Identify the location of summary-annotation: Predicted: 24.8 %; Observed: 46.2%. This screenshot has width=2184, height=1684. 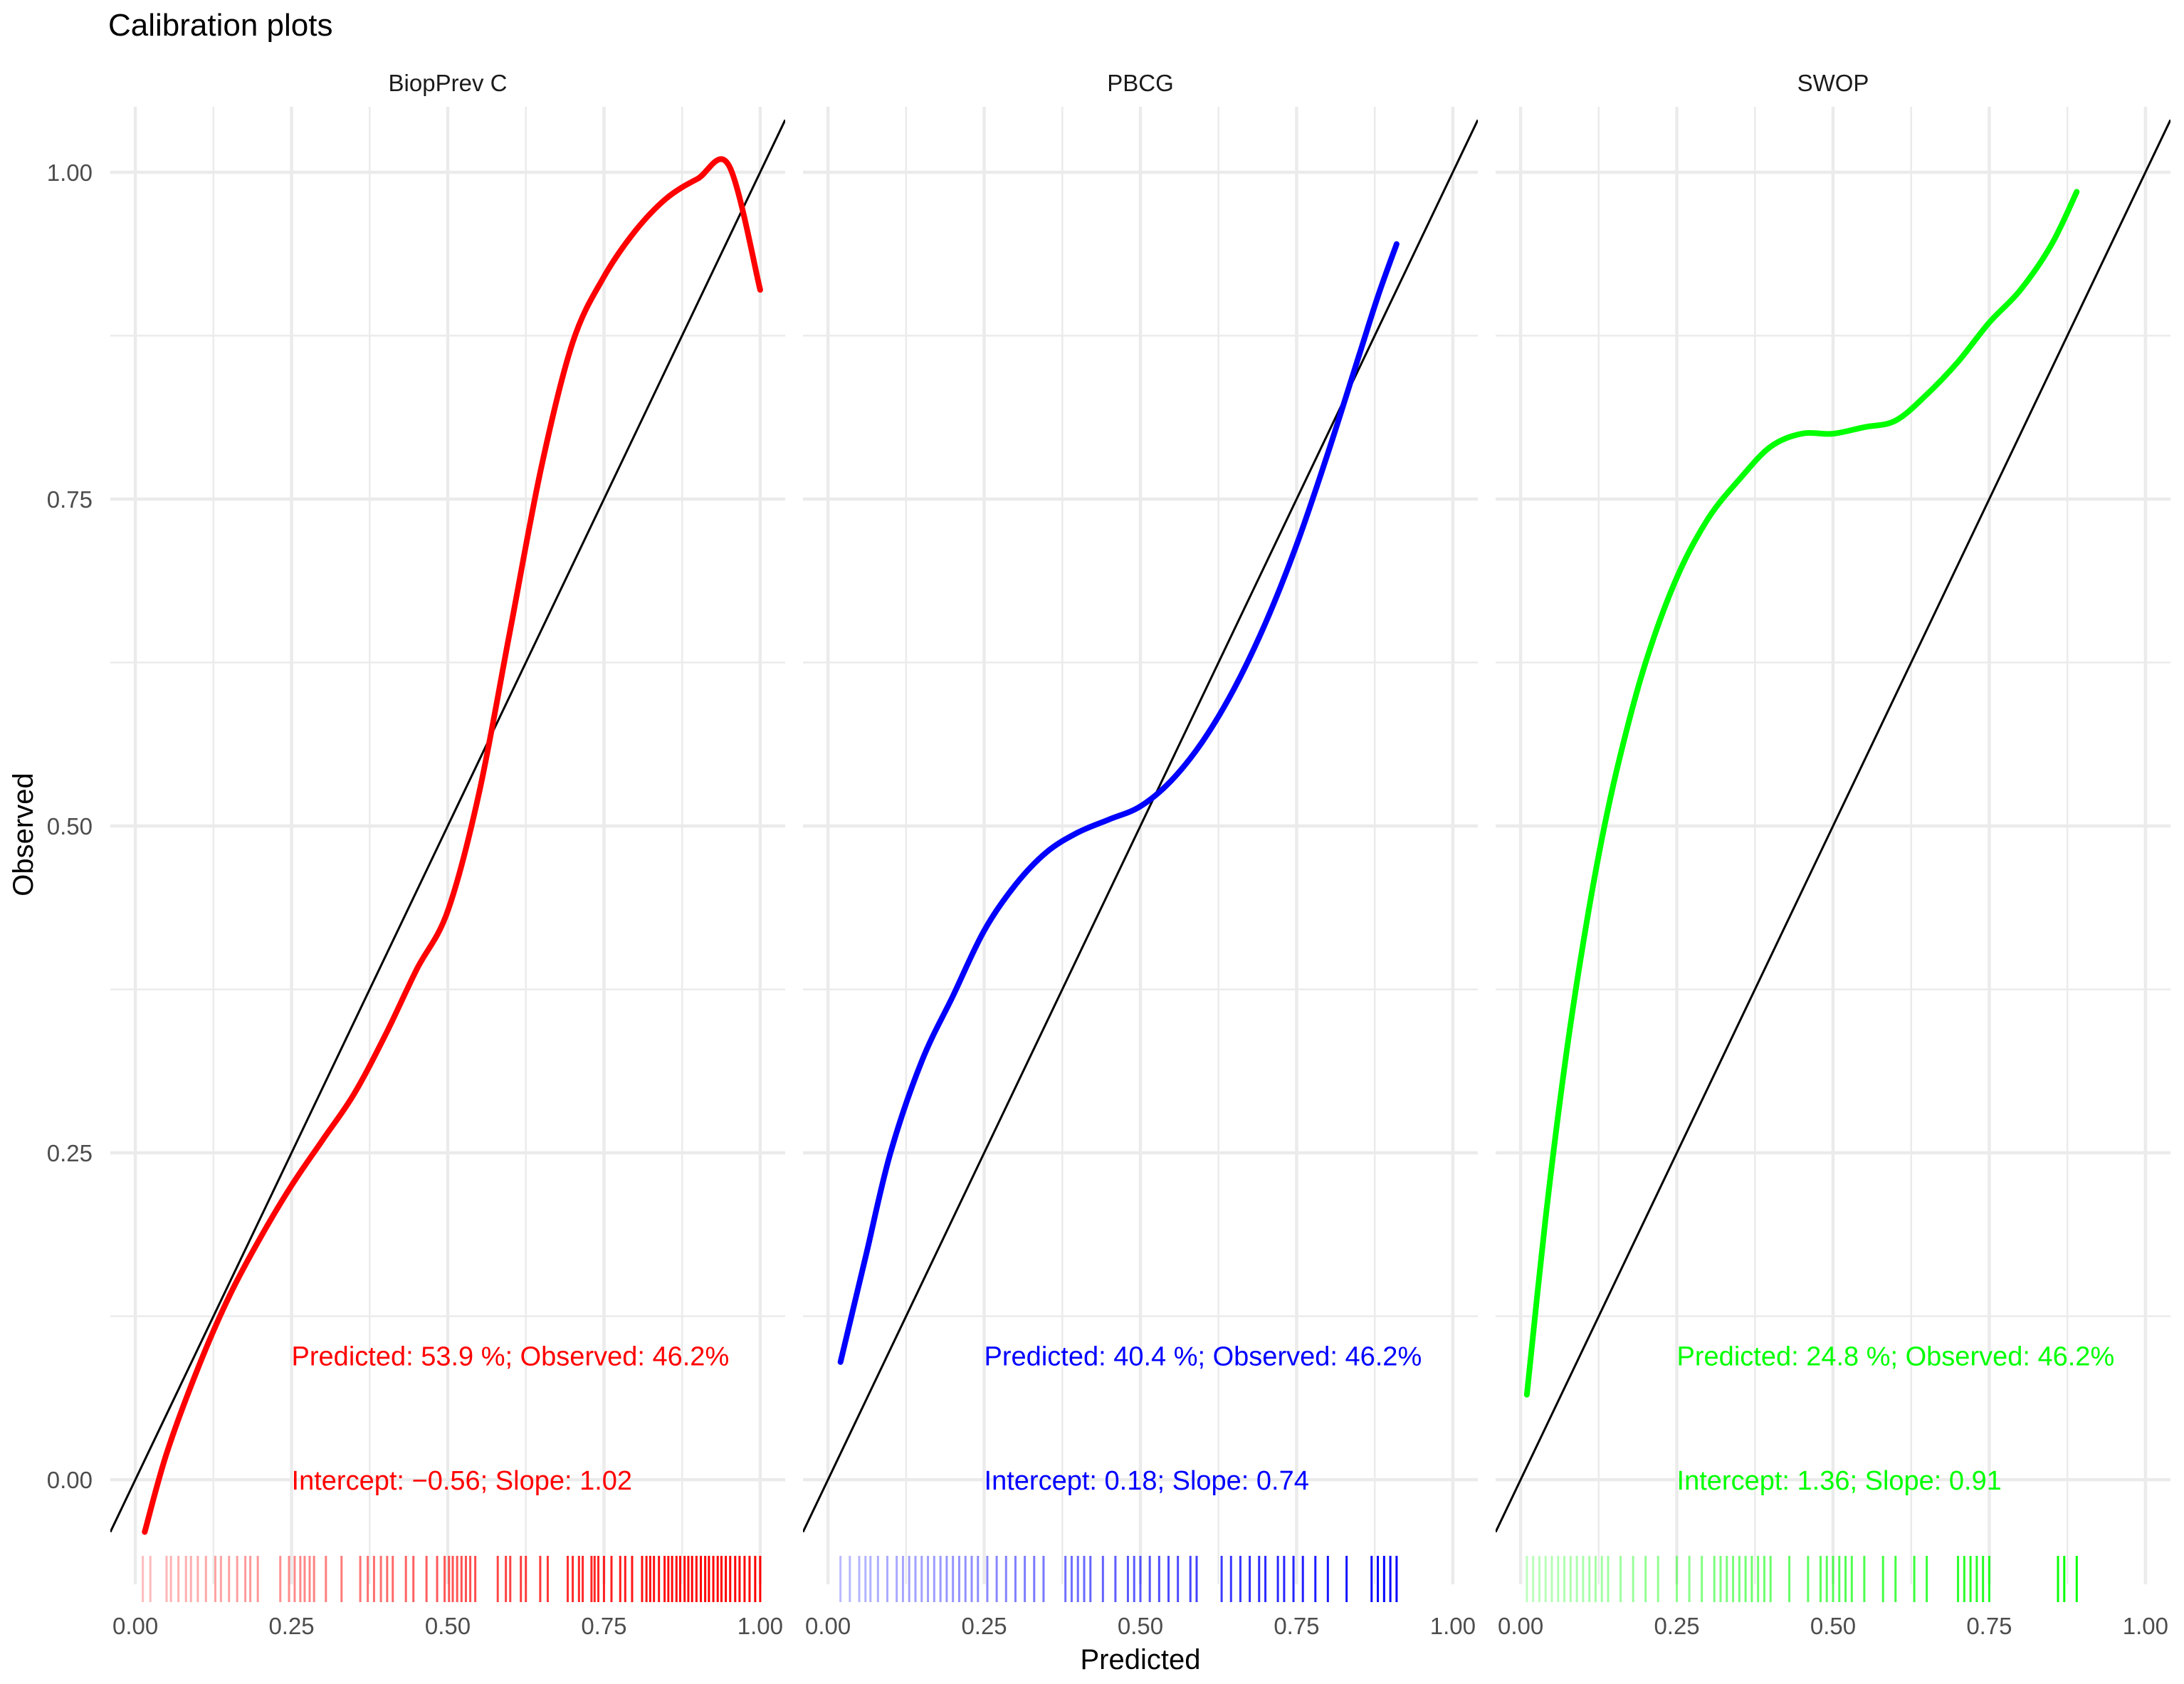
(1896, 1357).